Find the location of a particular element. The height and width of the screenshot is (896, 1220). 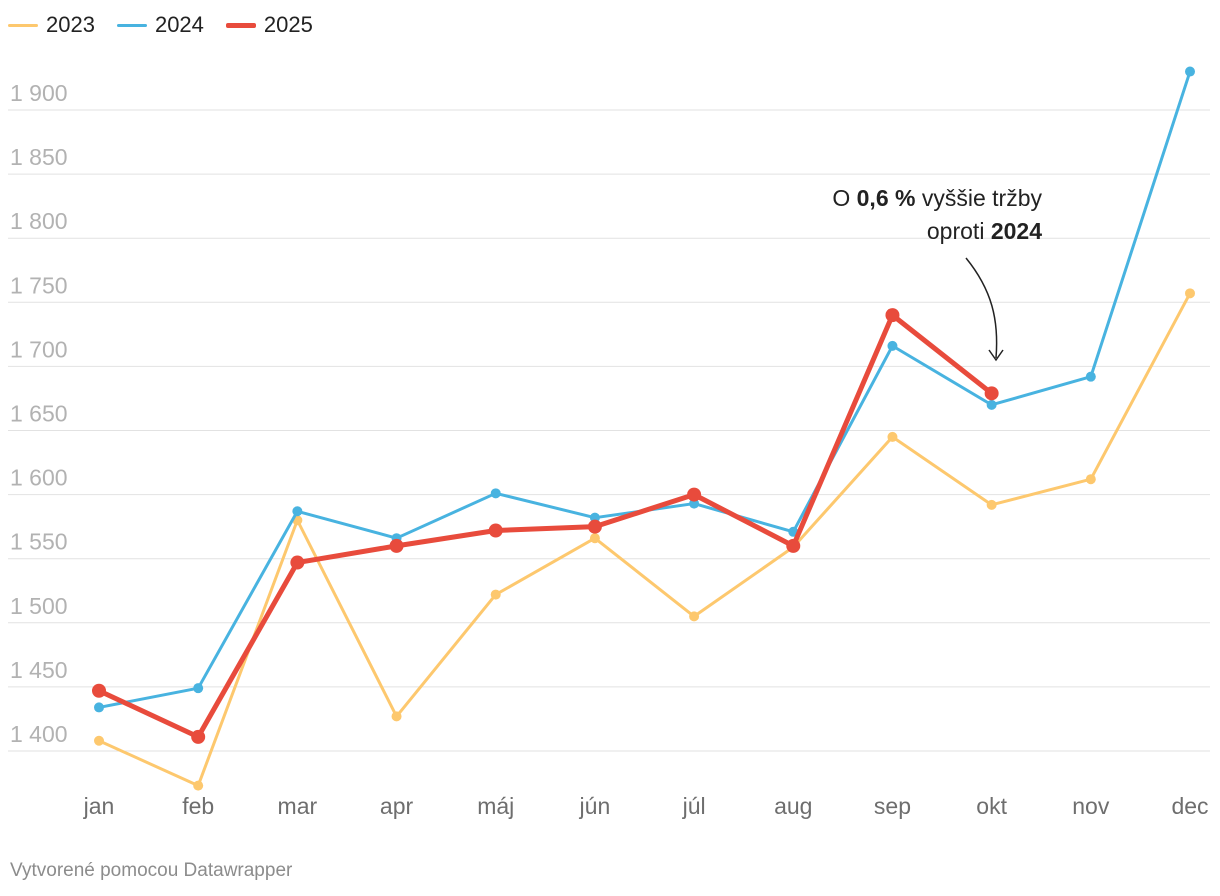

footer-credit: Vytvorené pomocou Datawrapper is located at coordinates (151, 870).